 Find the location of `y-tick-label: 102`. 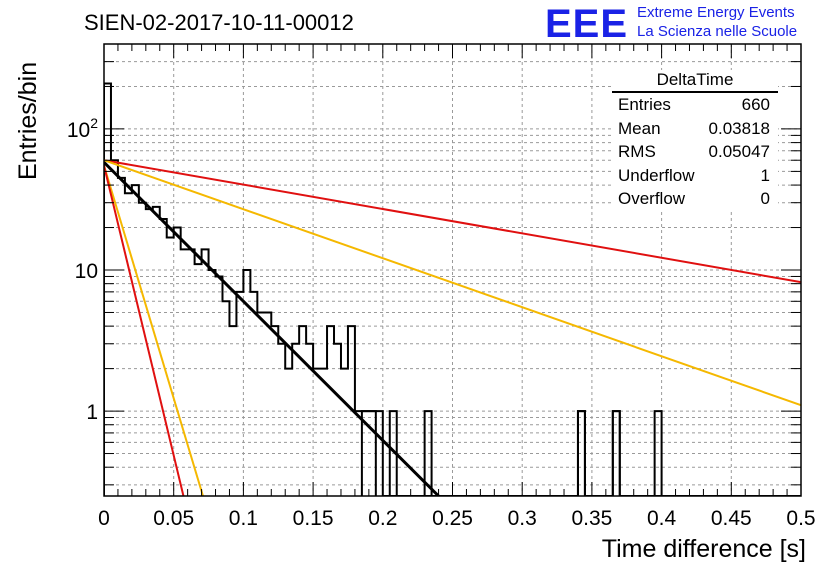

y-tick-label: 102 is located at coordinates (82, 128).